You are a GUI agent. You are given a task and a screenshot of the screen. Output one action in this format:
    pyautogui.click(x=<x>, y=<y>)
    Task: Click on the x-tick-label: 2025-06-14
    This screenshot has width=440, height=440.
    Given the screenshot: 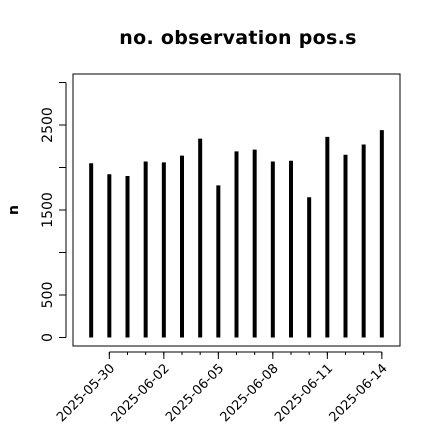 What is the action you would take?
    pyautogui.click(x=359, y=393)
    